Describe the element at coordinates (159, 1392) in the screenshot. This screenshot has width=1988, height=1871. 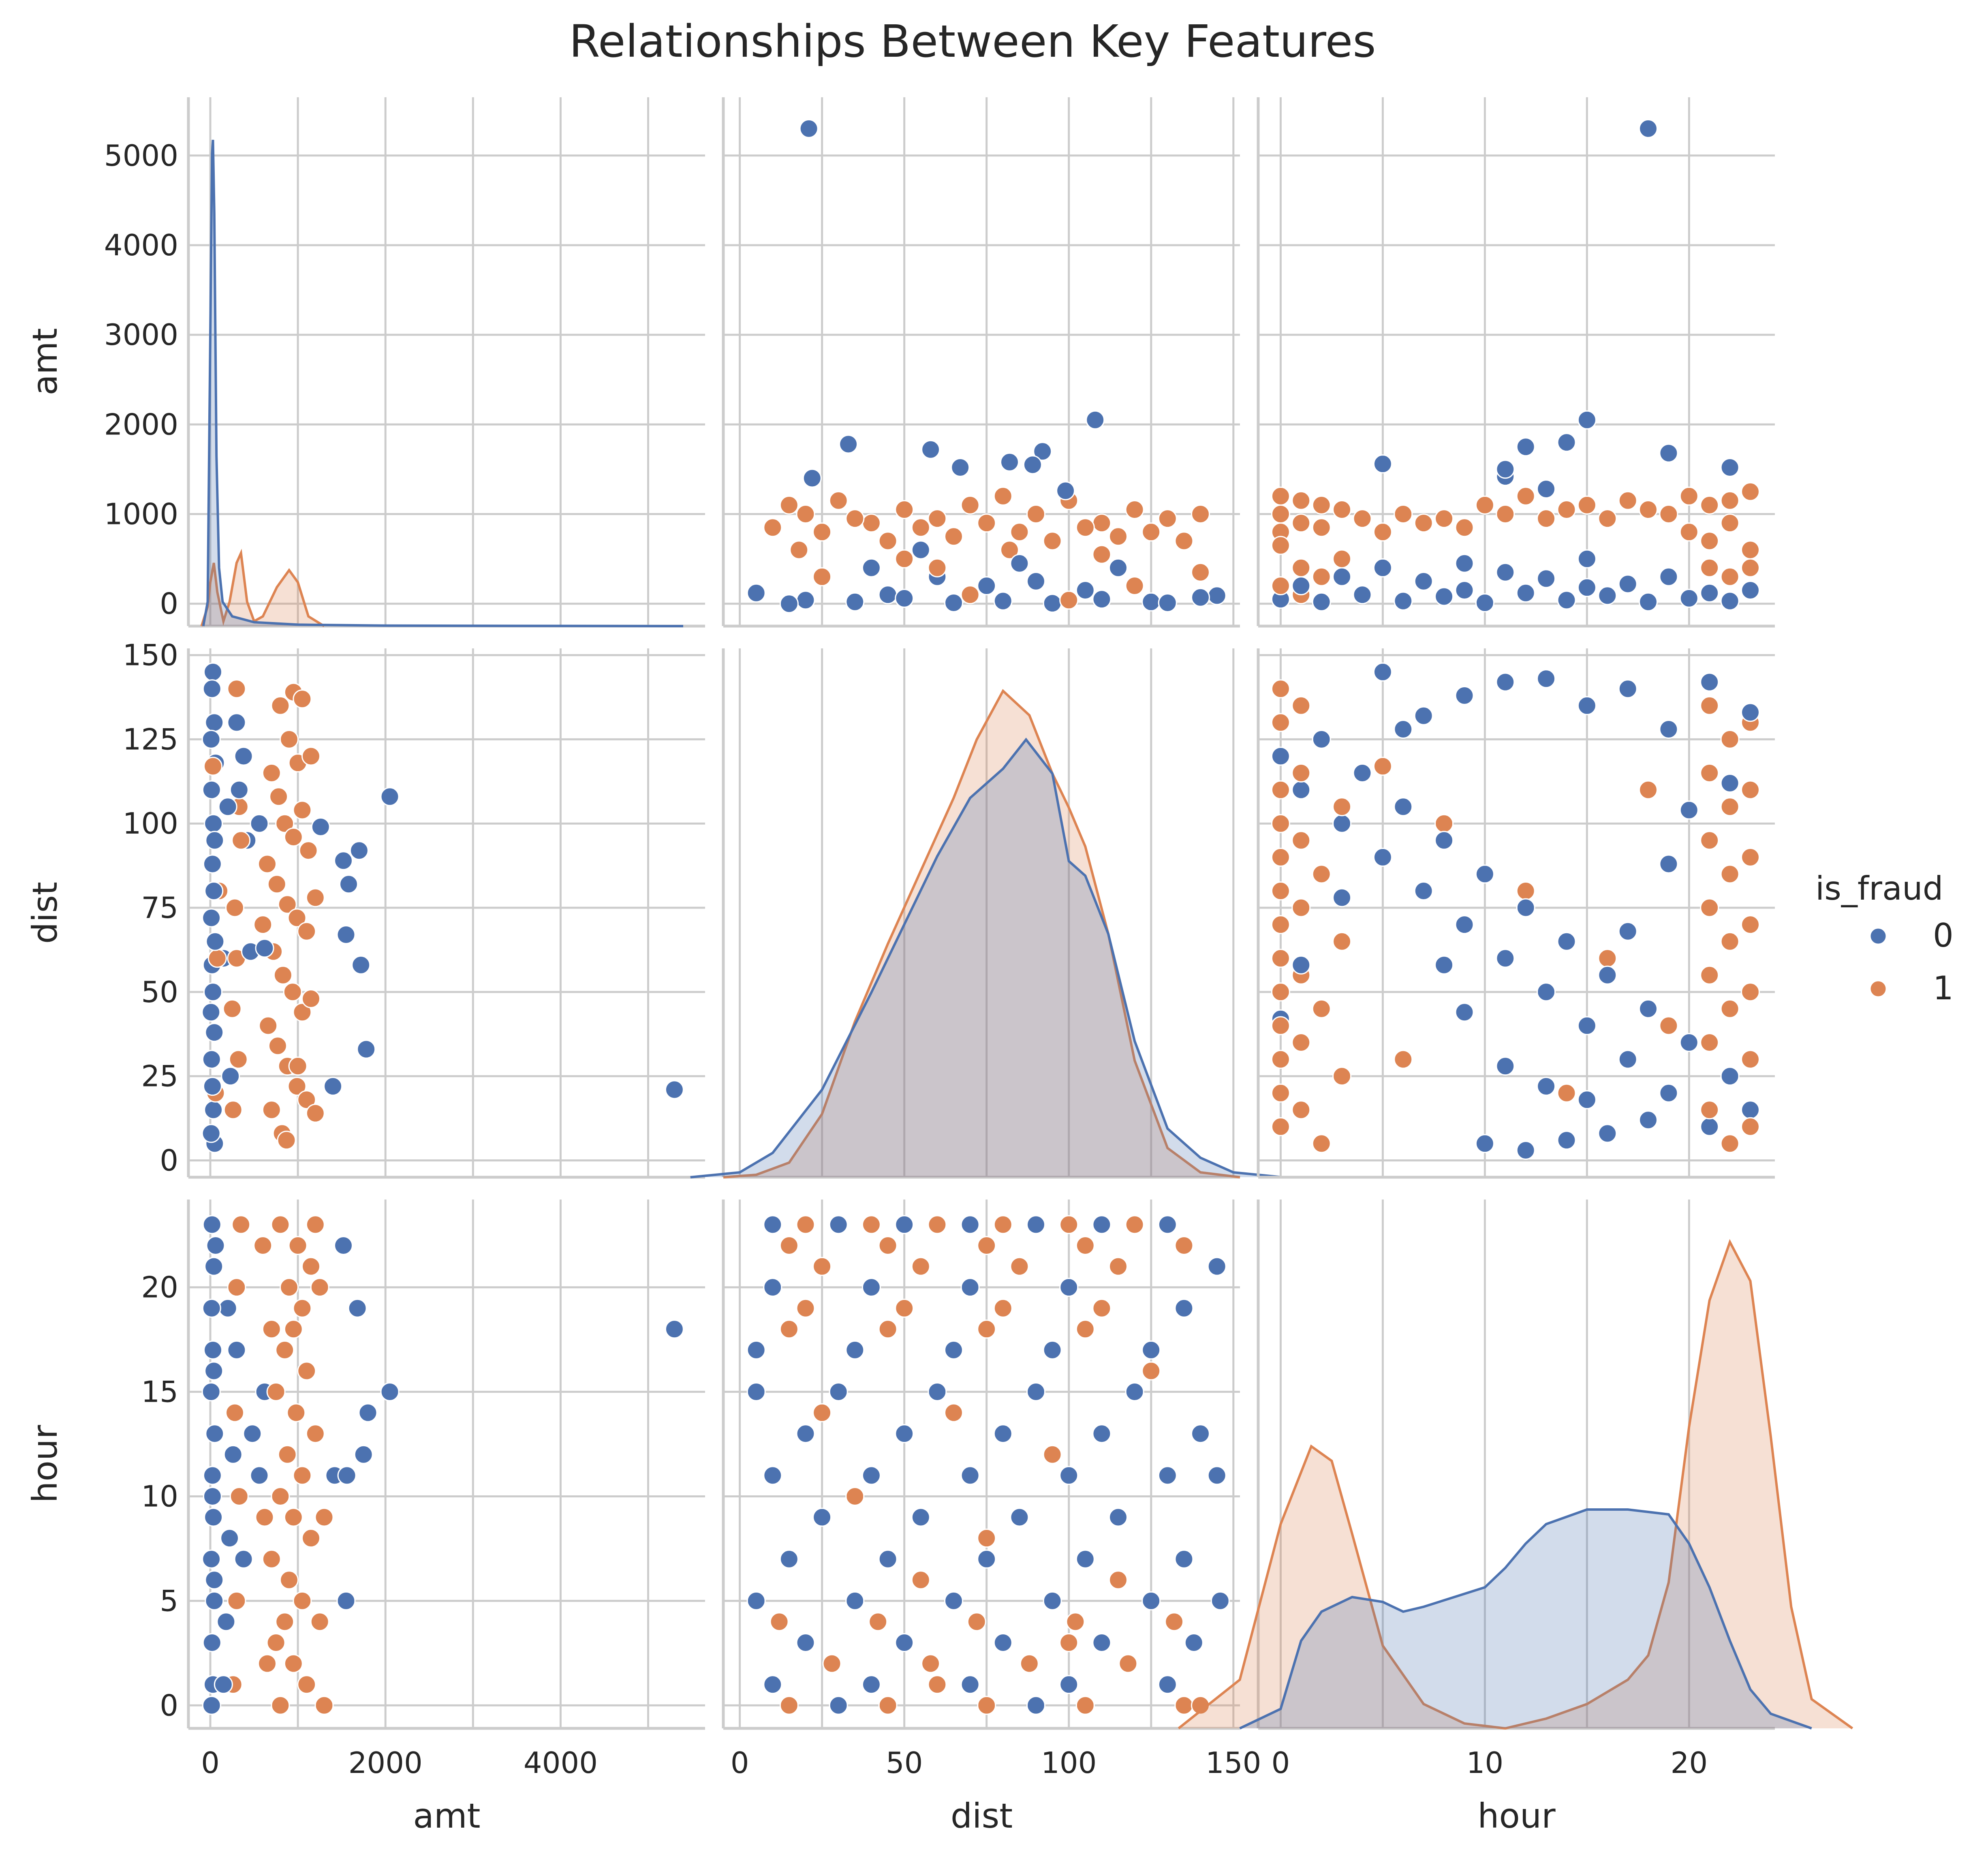
I see `y-tick-label: 15` at that location.